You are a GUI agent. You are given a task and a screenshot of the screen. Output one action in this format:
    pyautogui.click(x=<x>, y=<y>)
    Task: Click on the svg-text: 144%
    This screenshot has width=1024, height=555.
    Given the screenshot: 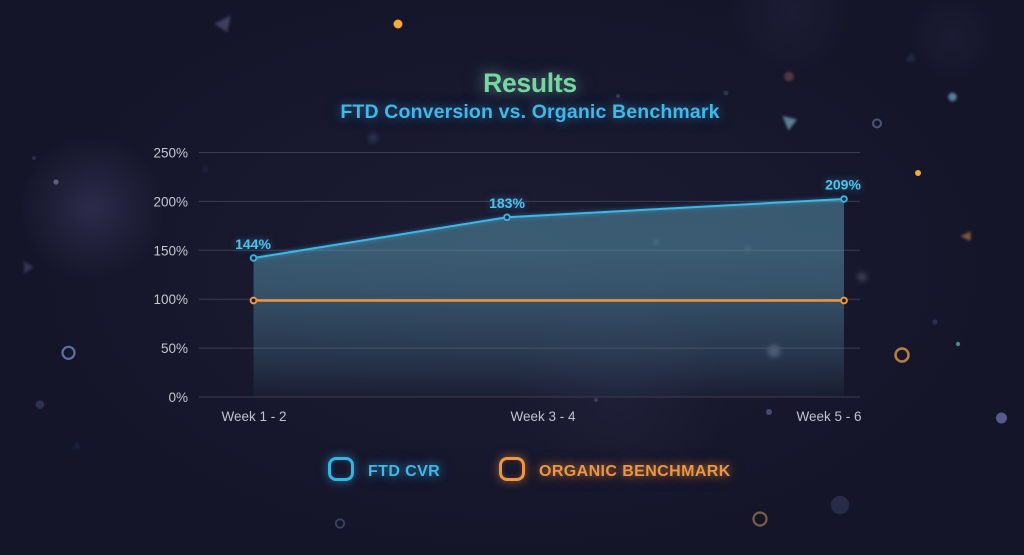 What is the action you would take?
    pyautogui.click(x=253, y=244)
    